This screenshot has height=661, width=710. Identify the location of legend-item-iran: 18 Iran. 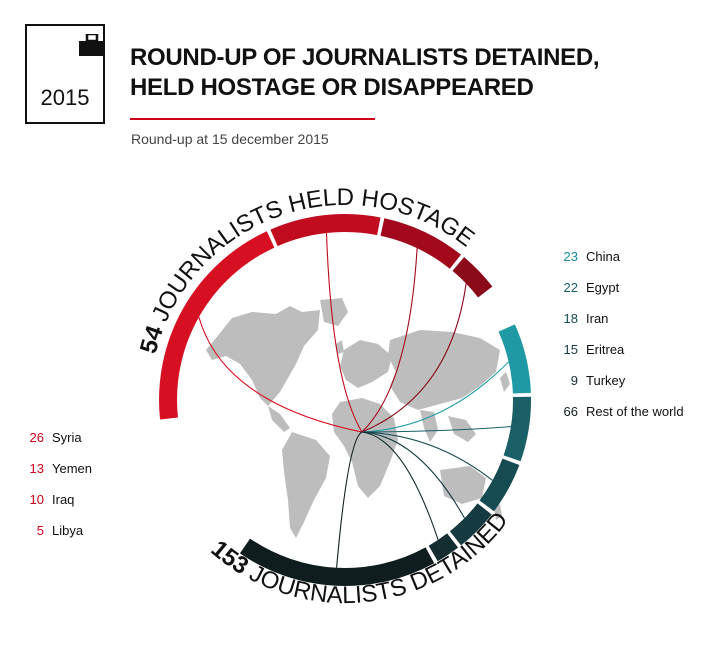
(620, 319).